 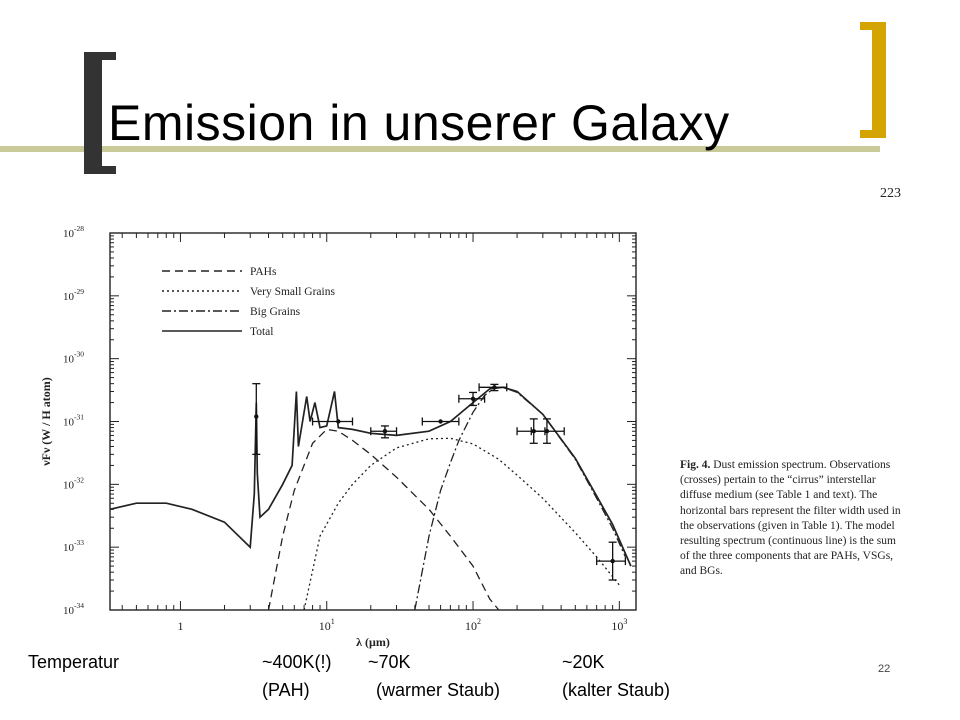 I want to click on series-very-small-grains, so click(x=461, y=524).